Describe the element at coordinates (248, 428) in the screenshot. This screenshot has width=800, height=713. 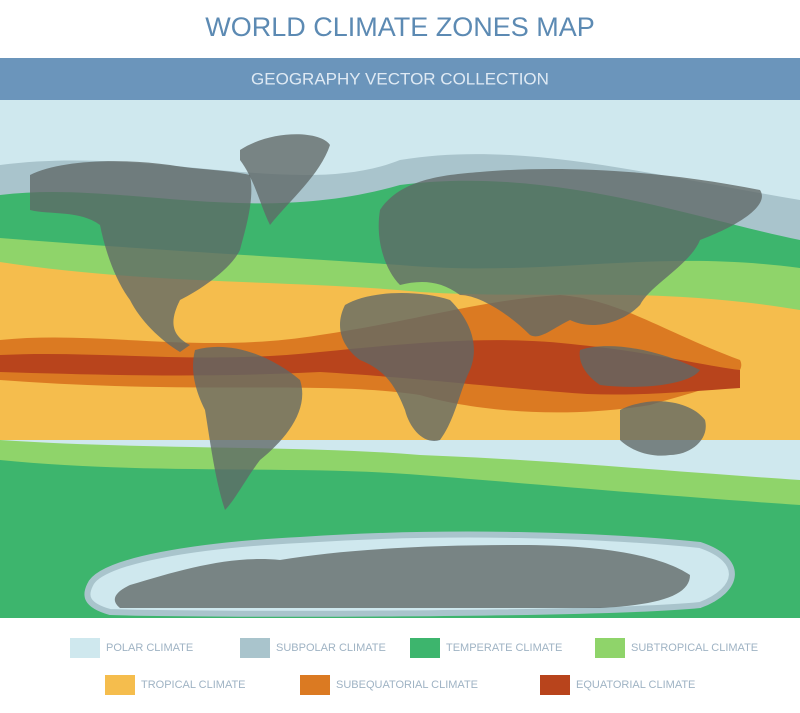
I see `south-america` at that location.